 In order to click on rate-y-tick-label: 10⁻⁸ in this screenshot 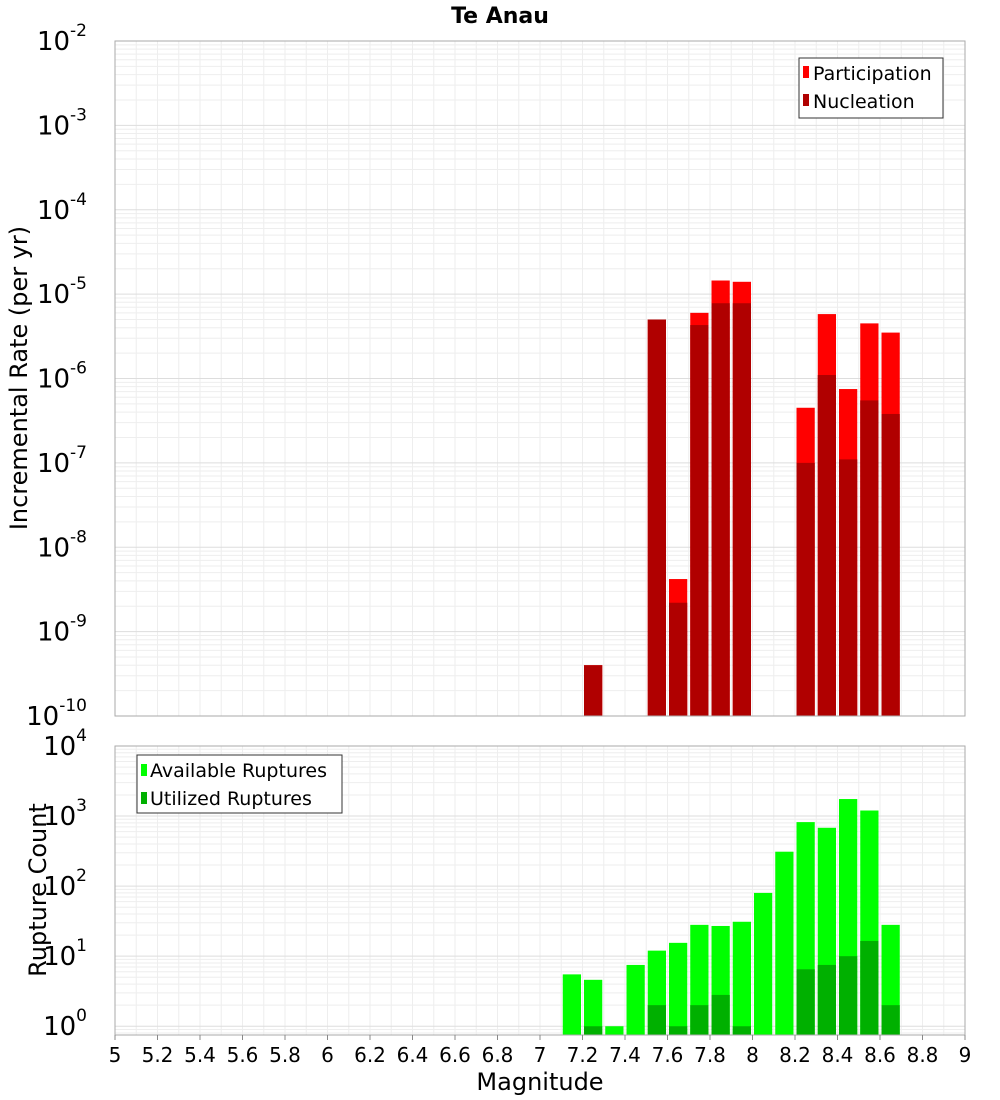, I will do `click(62, 545)`.